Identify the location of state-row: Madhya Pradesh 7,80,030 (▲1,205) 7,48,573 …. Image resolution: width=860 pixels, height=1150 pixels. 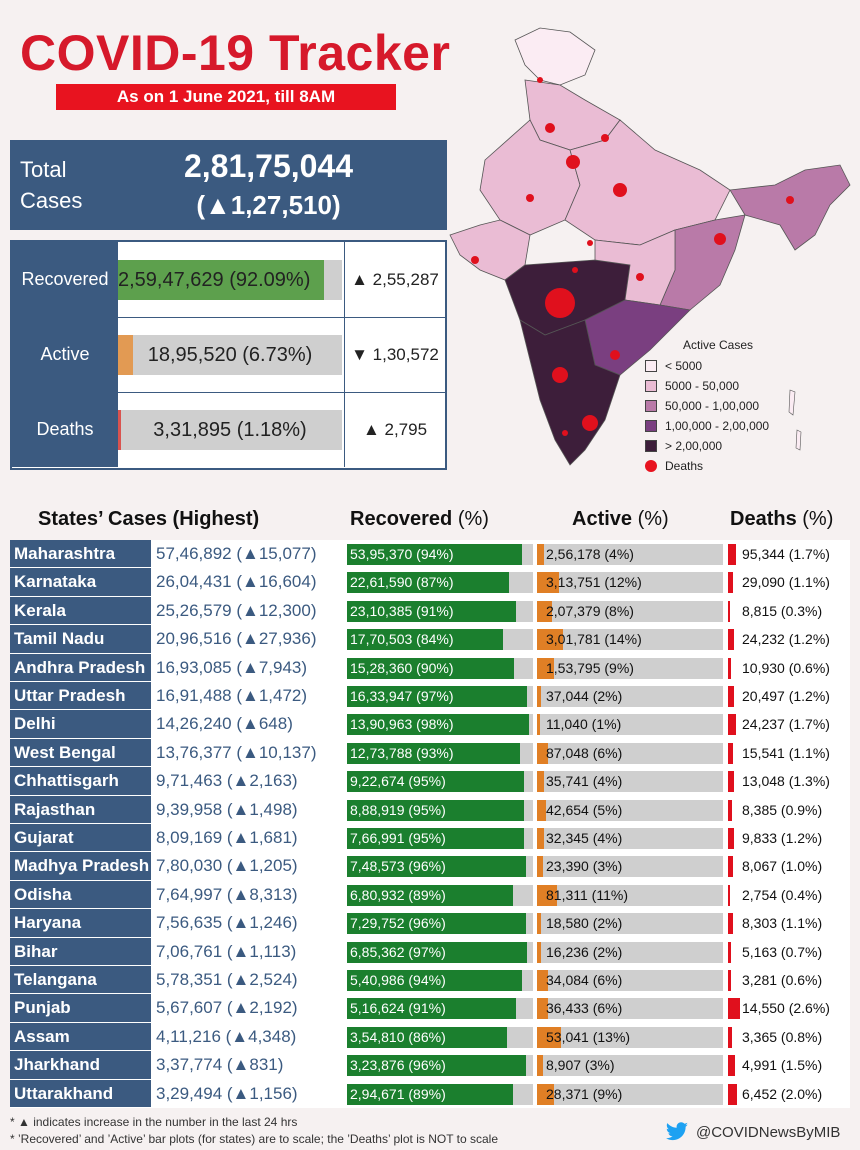
(430, 866).